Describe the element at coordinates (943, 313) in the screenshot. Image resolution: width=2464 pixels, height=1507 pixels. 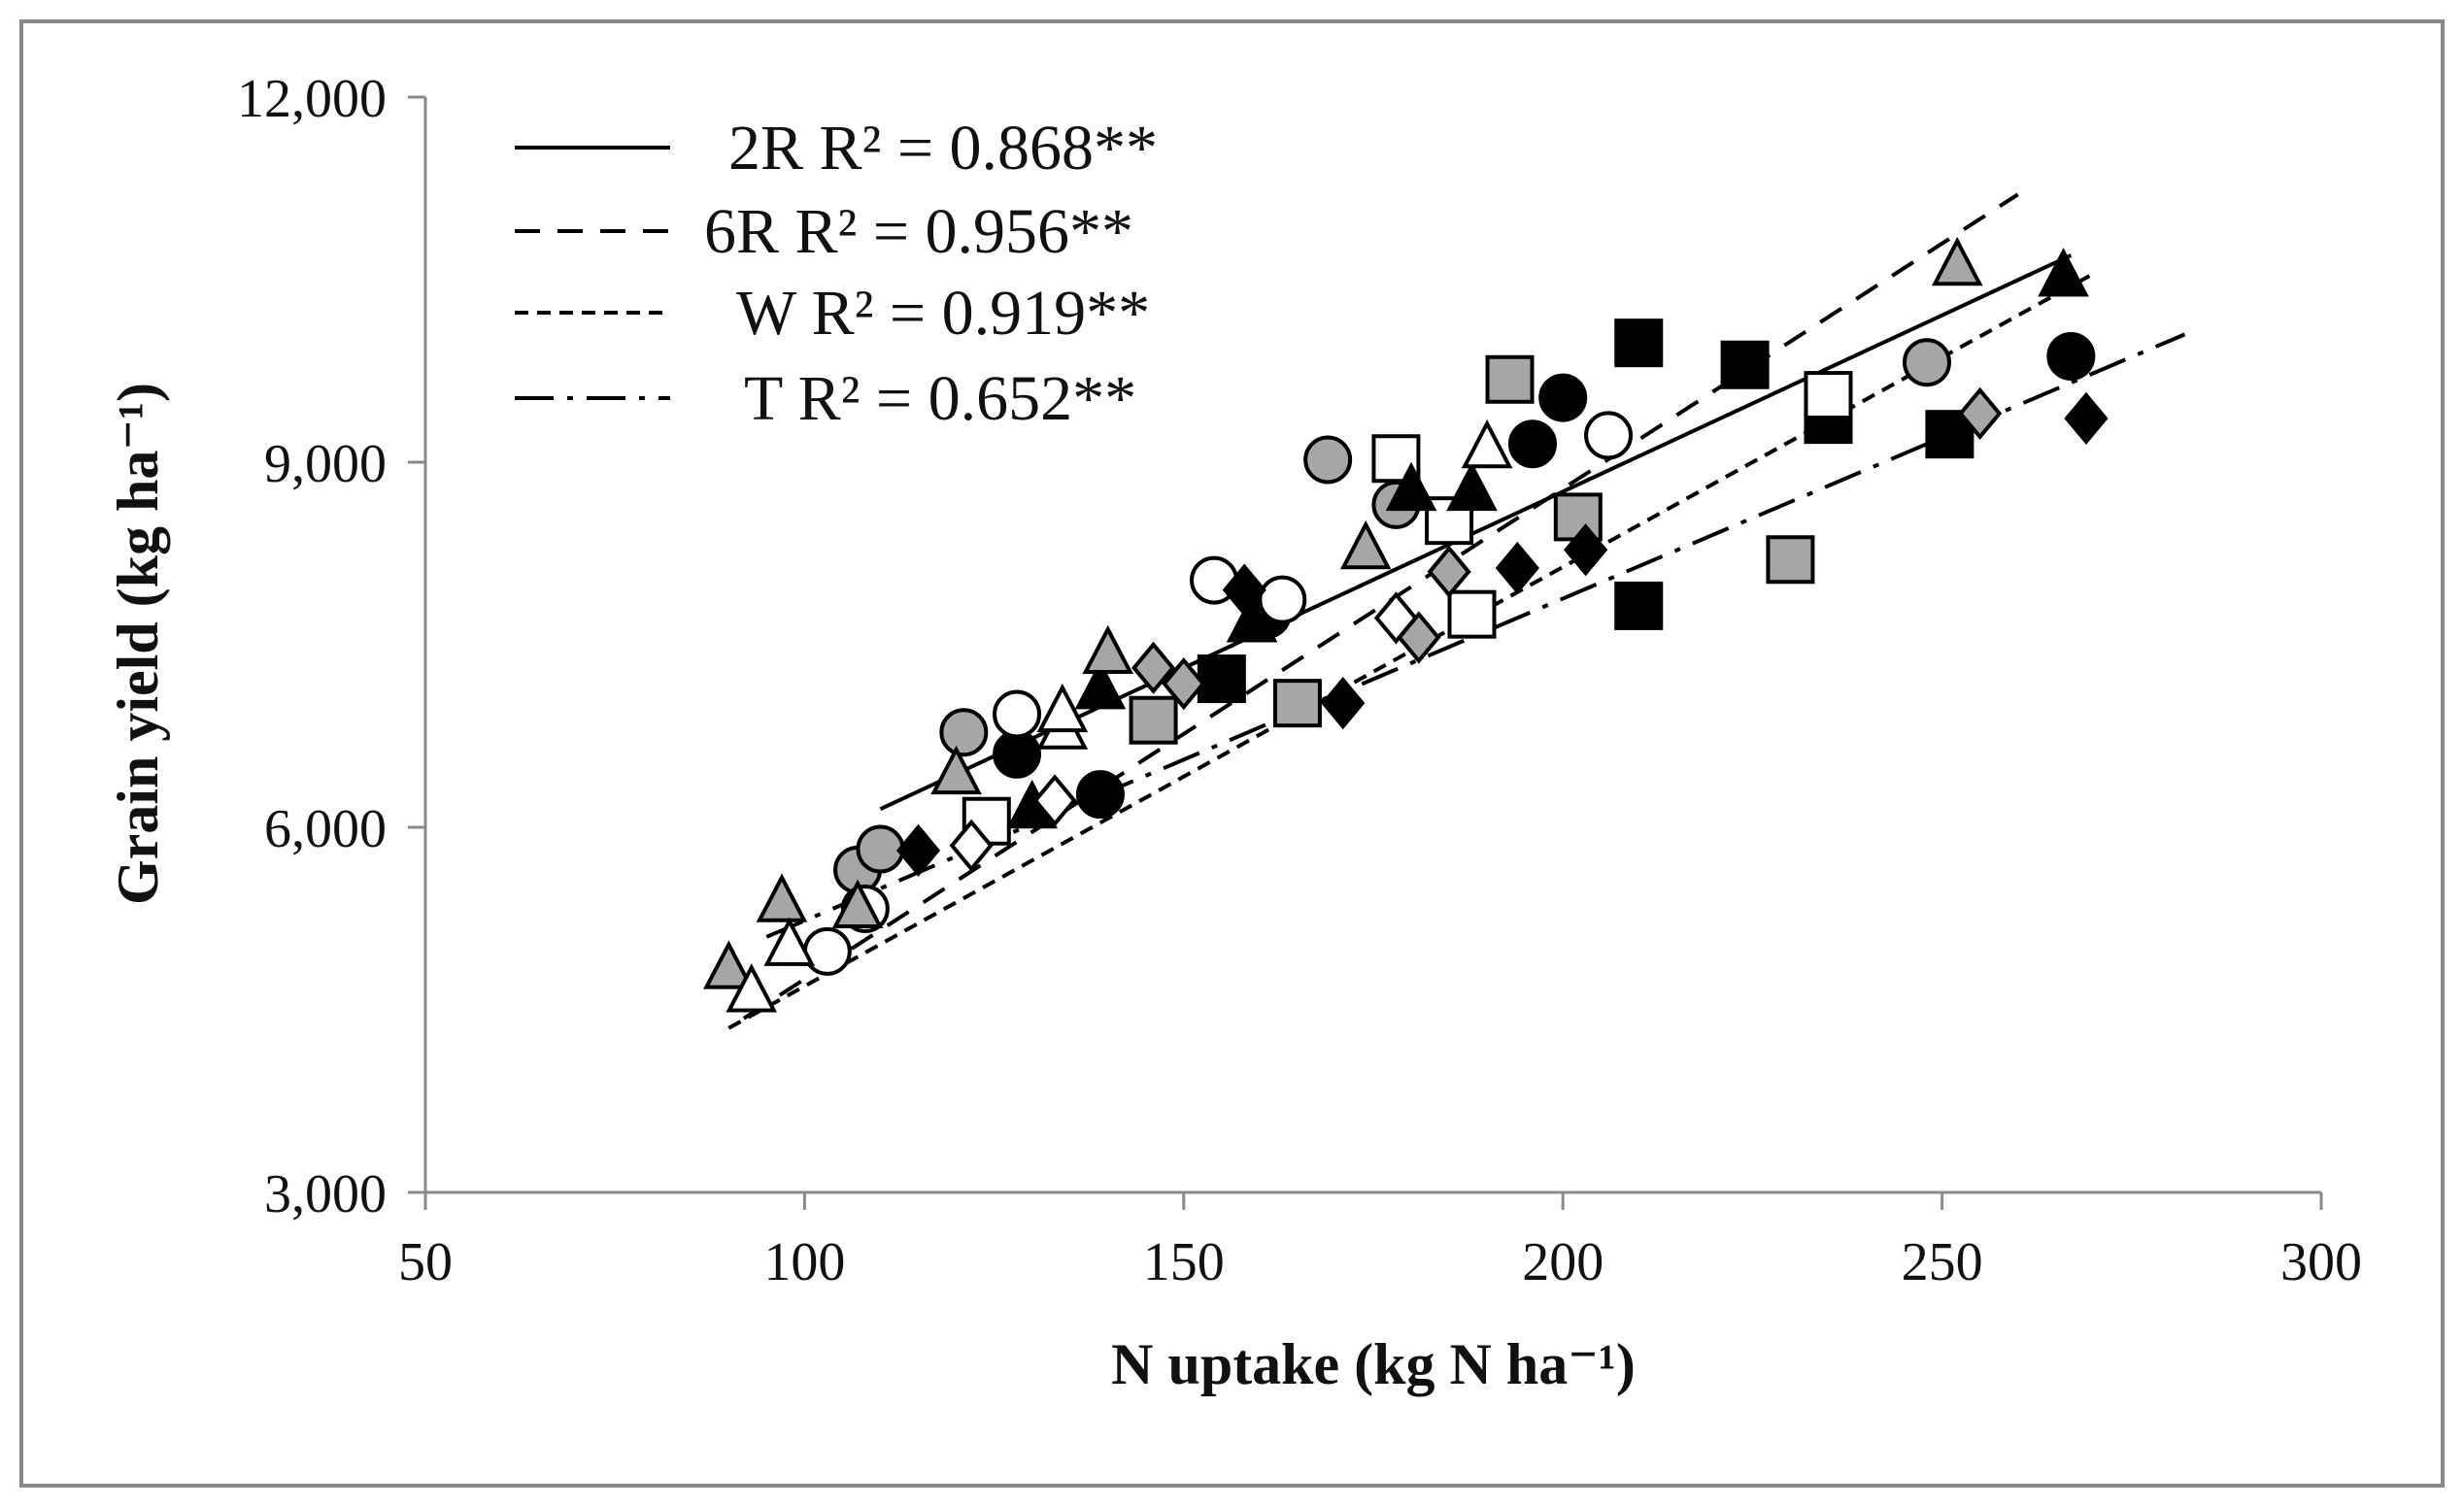
I see `legend-label-W: W R² = 0.919**` at that location.